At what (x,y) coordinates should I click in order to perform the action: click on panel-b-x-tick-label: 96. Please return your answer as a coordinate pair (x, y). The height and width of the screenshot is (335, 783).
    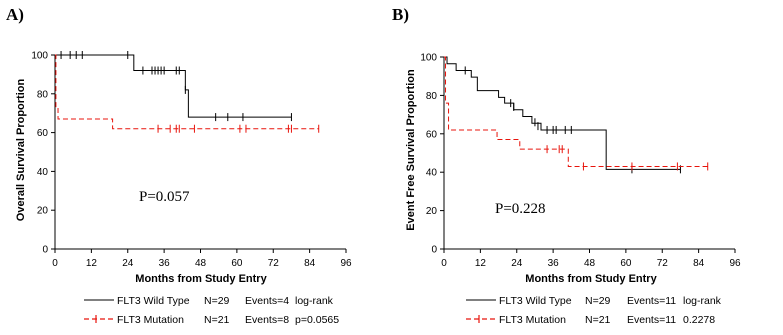
    Looking at the image, I should click on (735, 263).